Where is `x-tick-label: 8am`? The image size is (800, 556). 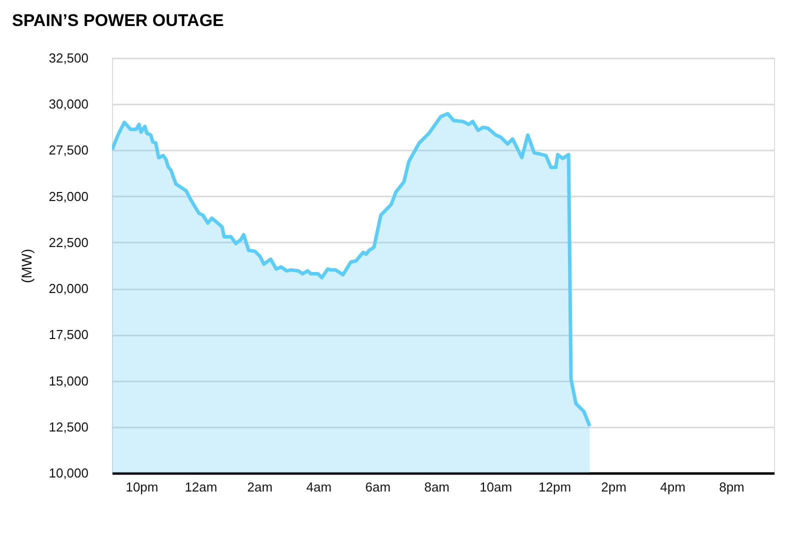
x-tick-label: 8am is located at coordinates (437, 487).